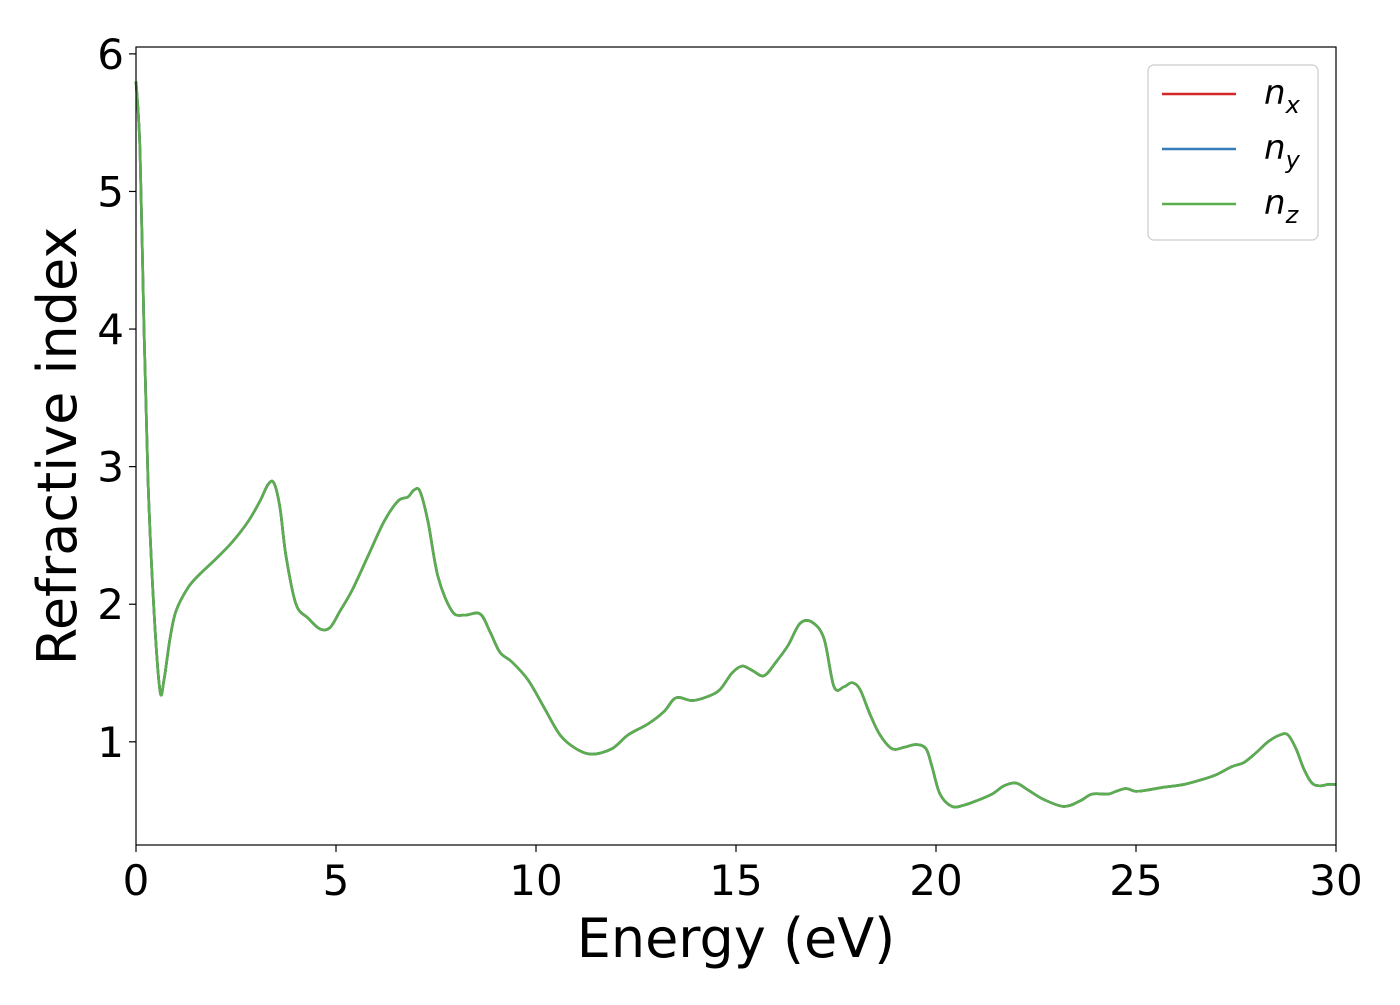 The image size is (1400, 1005). Describe the element at coordinates (57, 446) in the screenshot. I see `y-axis-label: Refractive index` at that location.